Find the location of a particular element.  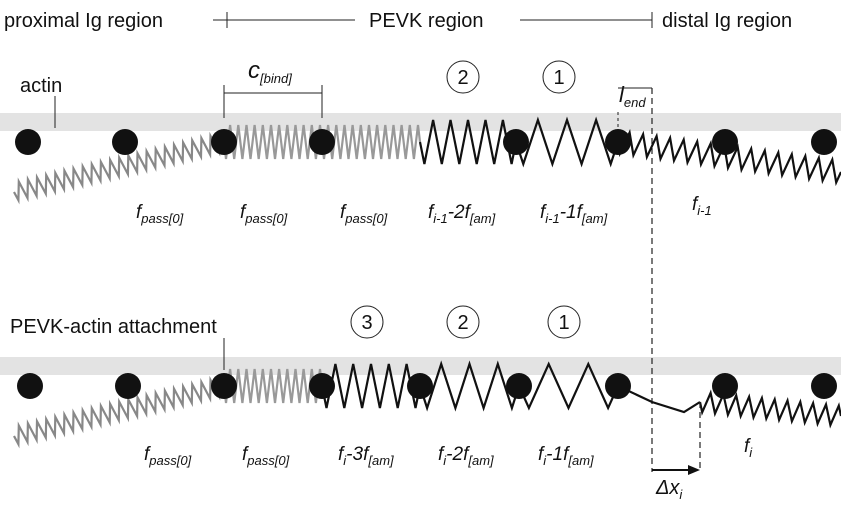

top-circle-1: 1 is located at coordinates (559, 77).